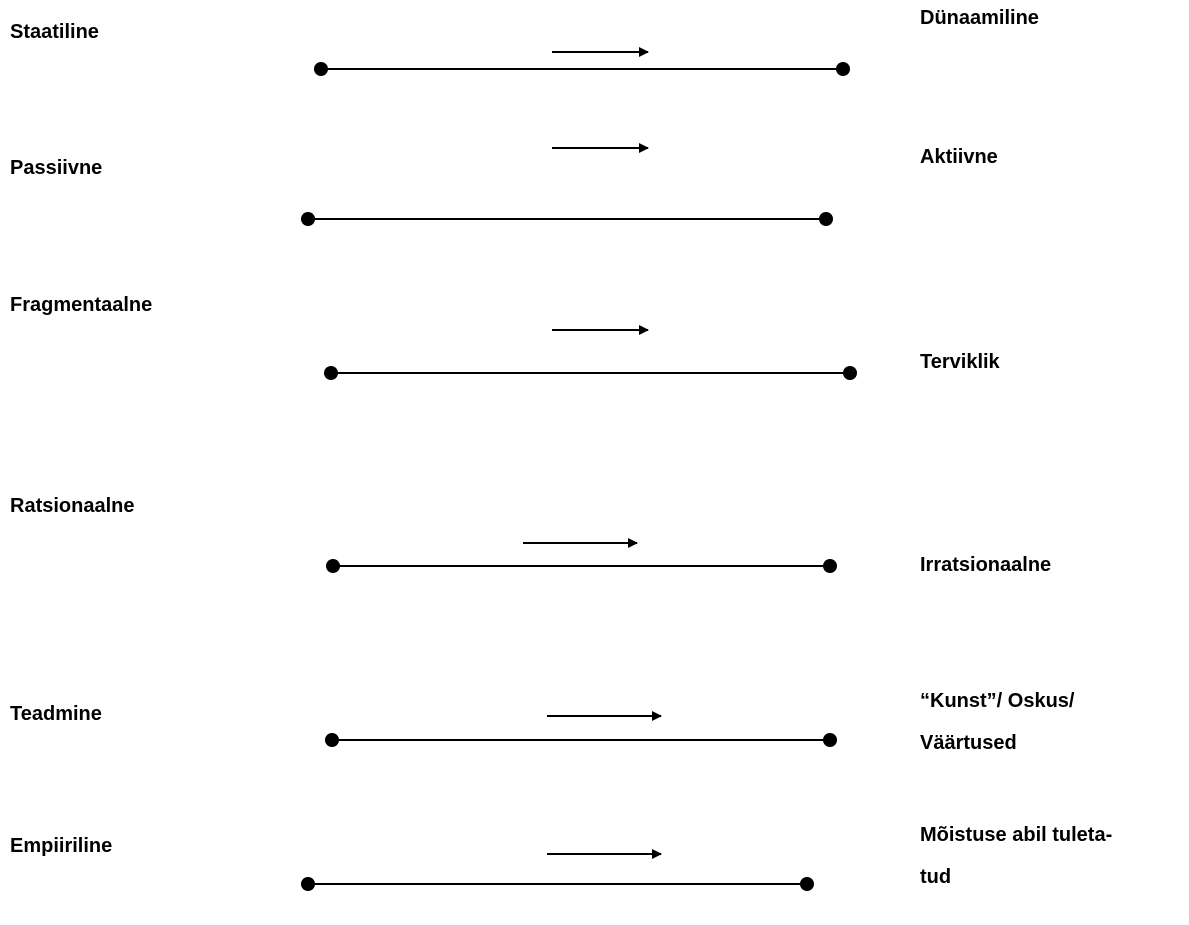  I want to click on left-label-fragmentaalne: Fragmentaalne, so click(81, 305).